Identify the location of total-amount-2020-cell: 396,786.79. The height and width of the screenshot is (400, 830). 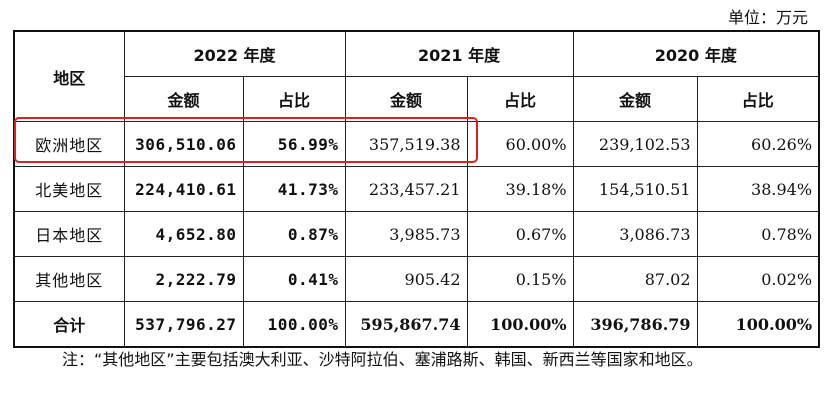
(635, 324).